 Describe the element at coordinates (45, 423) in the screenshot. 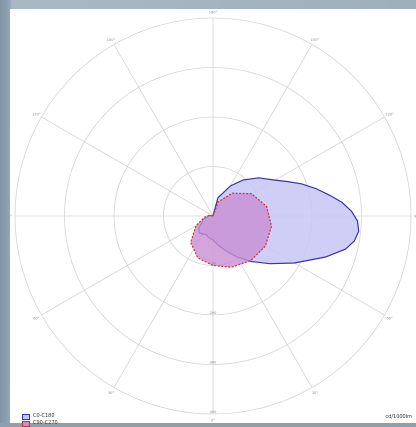

I see `legend-label-c90-c270: C90-C270` at that location.